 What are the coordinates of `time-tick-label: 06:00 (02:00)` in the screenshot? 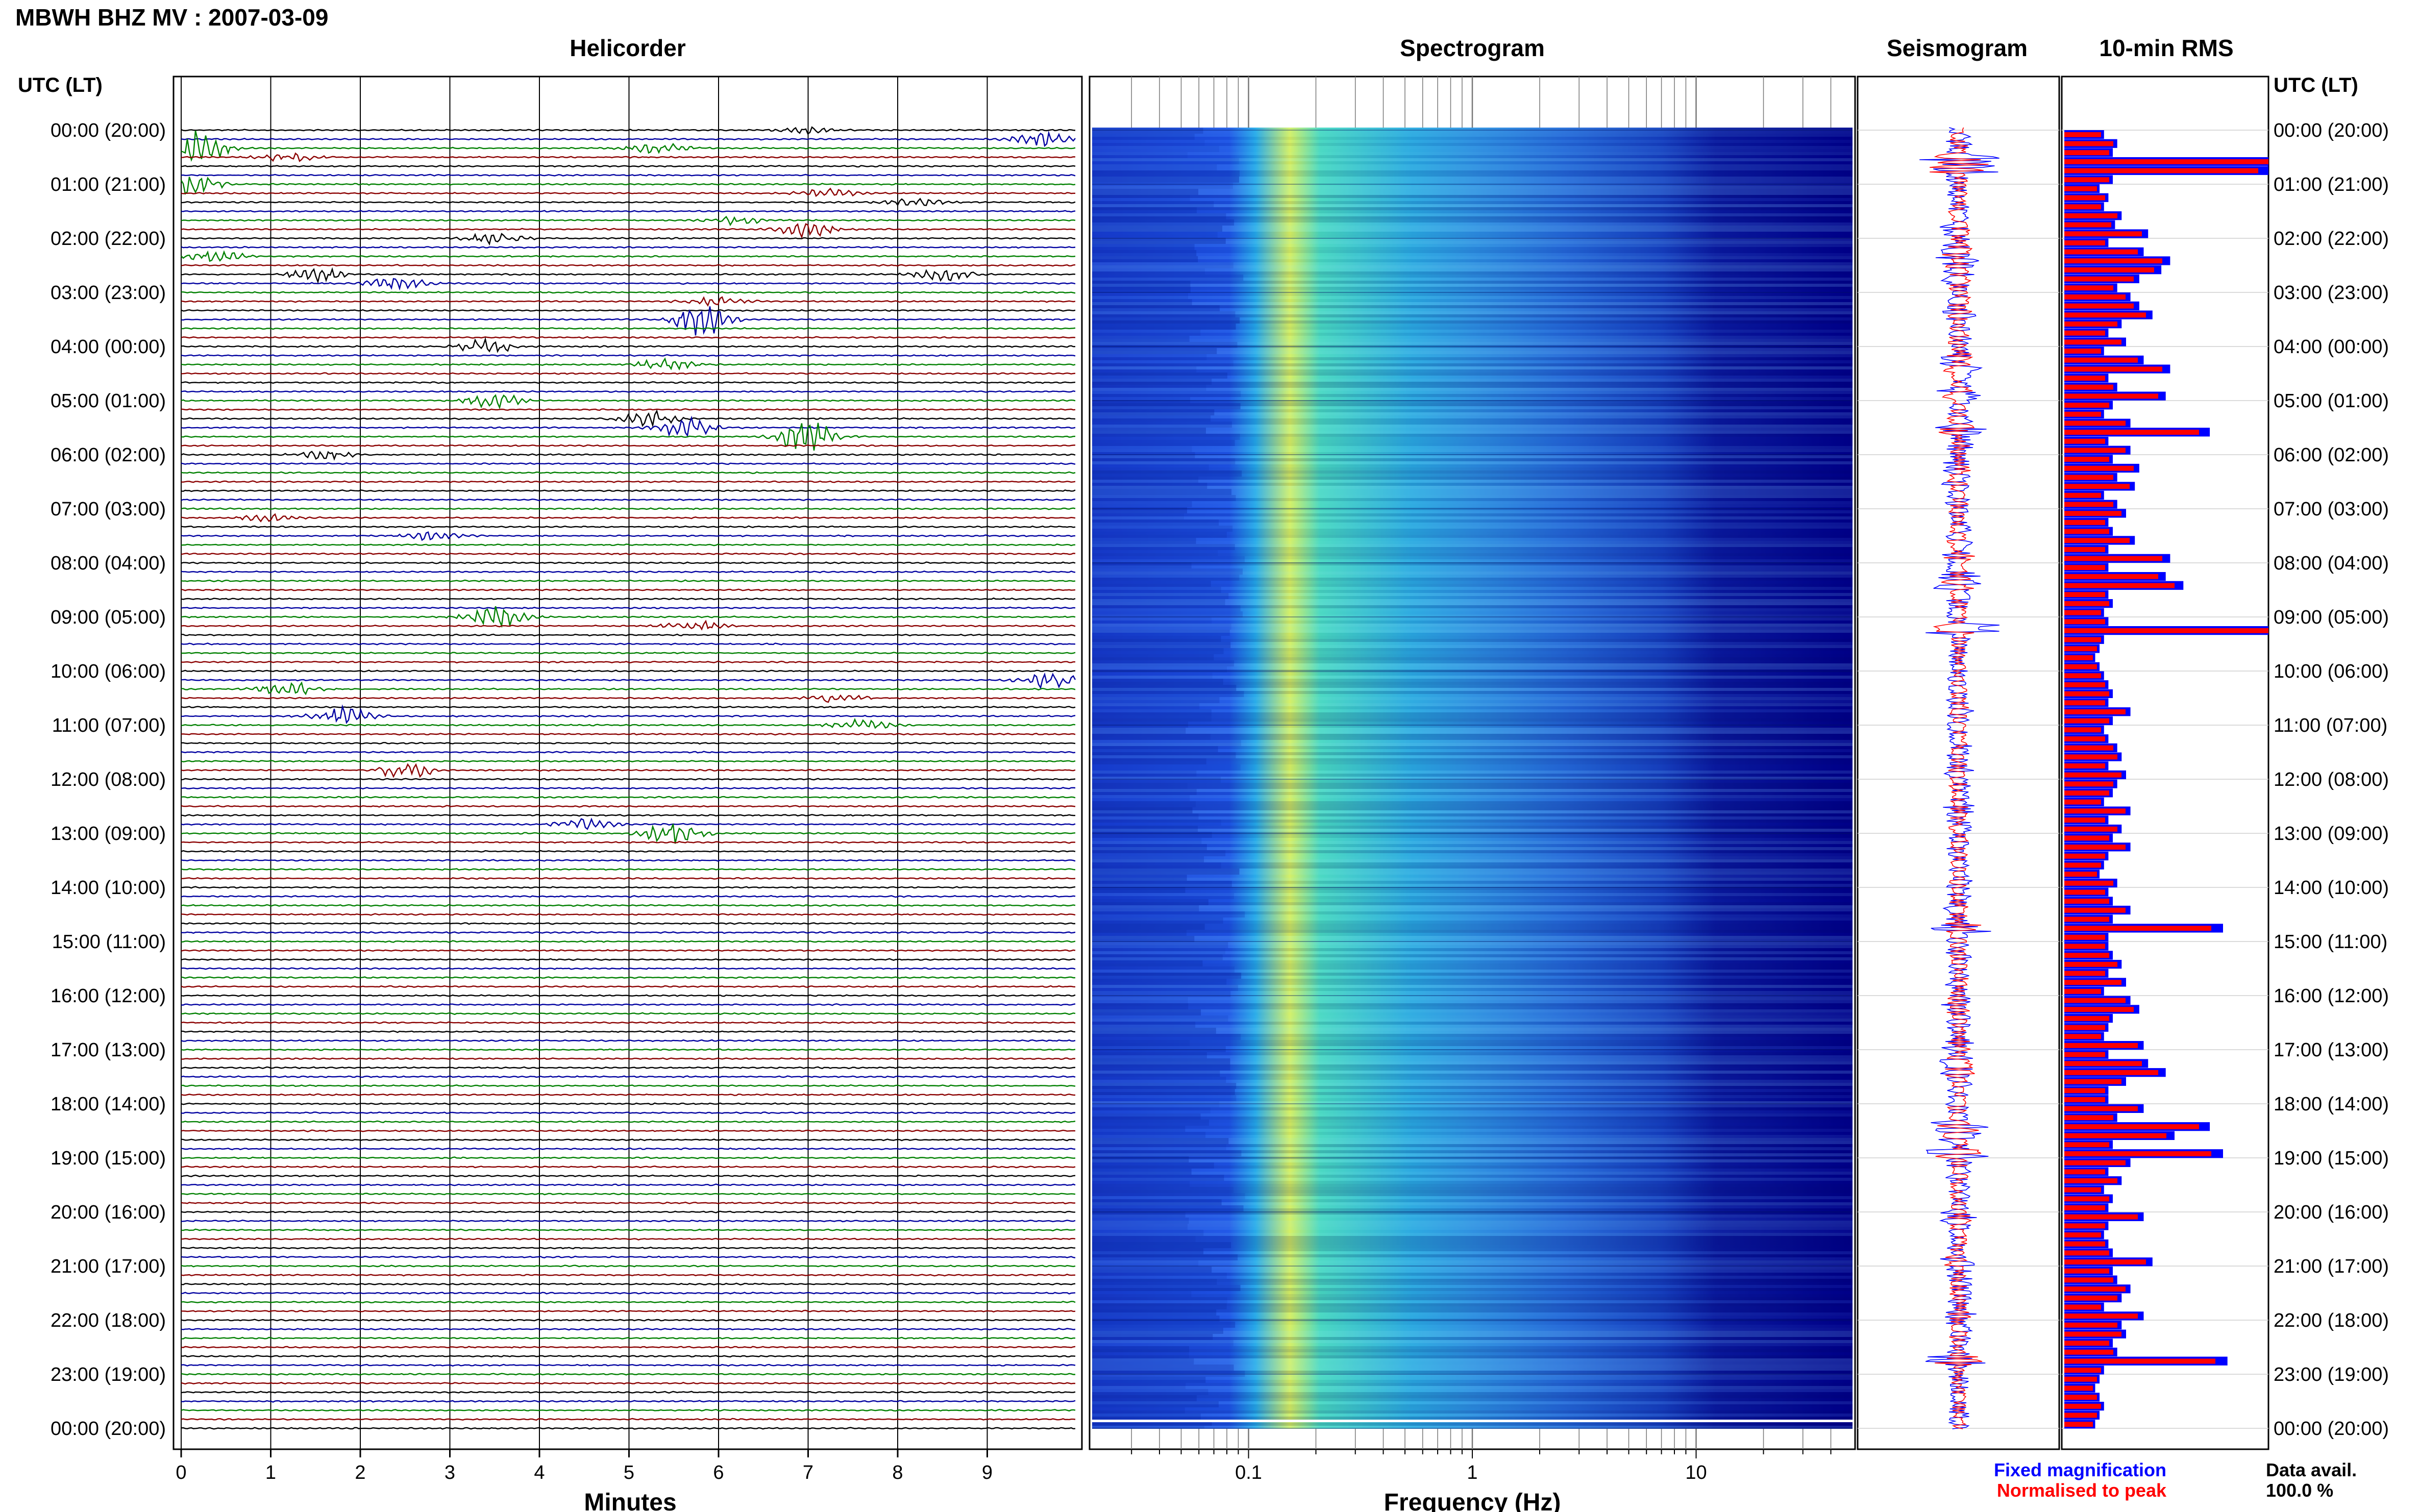 It's located at (108, 455).